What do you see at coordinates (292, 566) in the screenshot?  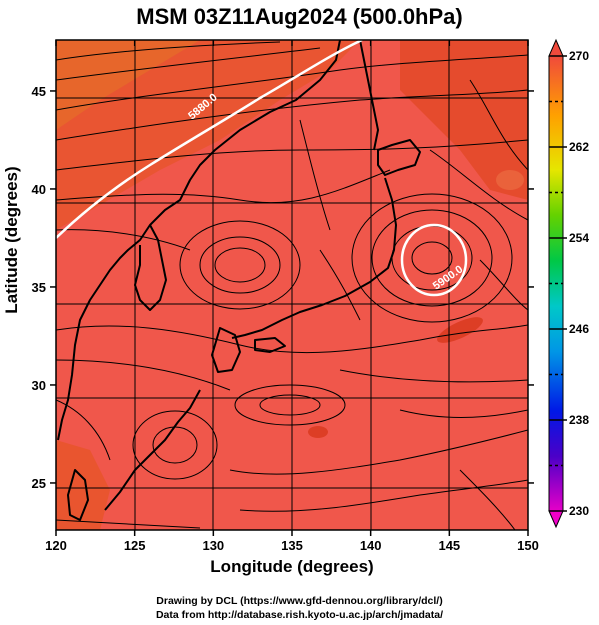 I see `x-axis-label: Longitude (degrees)` at bounding box center [292, 566].